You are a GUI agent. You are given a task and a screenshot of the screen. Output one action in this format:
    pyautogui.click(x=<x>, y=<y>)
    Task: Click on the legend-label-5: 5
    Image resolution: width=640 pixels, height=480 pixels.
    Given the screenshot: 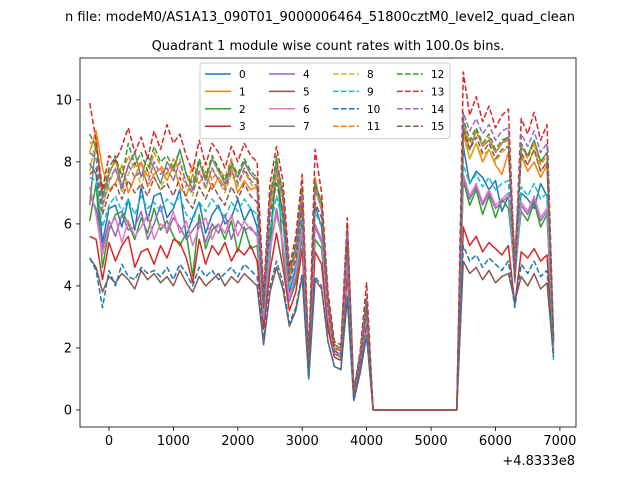 What is the action you would take?
    pyautogui.click(x=306, y=92)
    